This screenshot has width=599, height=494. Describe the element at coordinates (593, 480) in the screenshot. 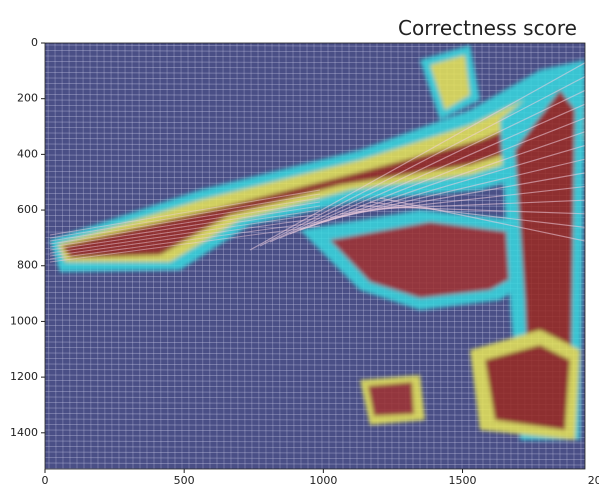

I see `x-tick-label: 2000` at that location.